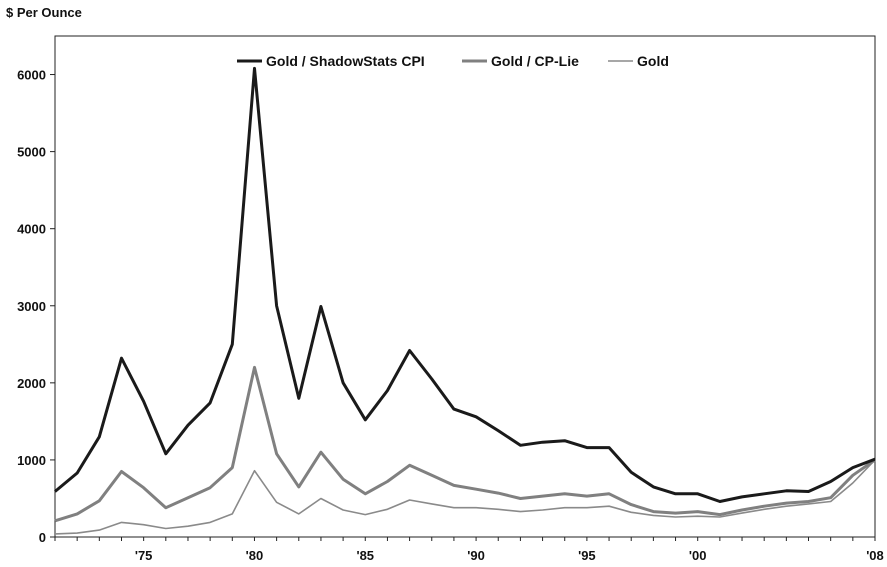 This screenshot has height=567, width=887. Describe the element at coordinates (653, 61) in the screenshot. I see `legend-label: Gold` at that location.